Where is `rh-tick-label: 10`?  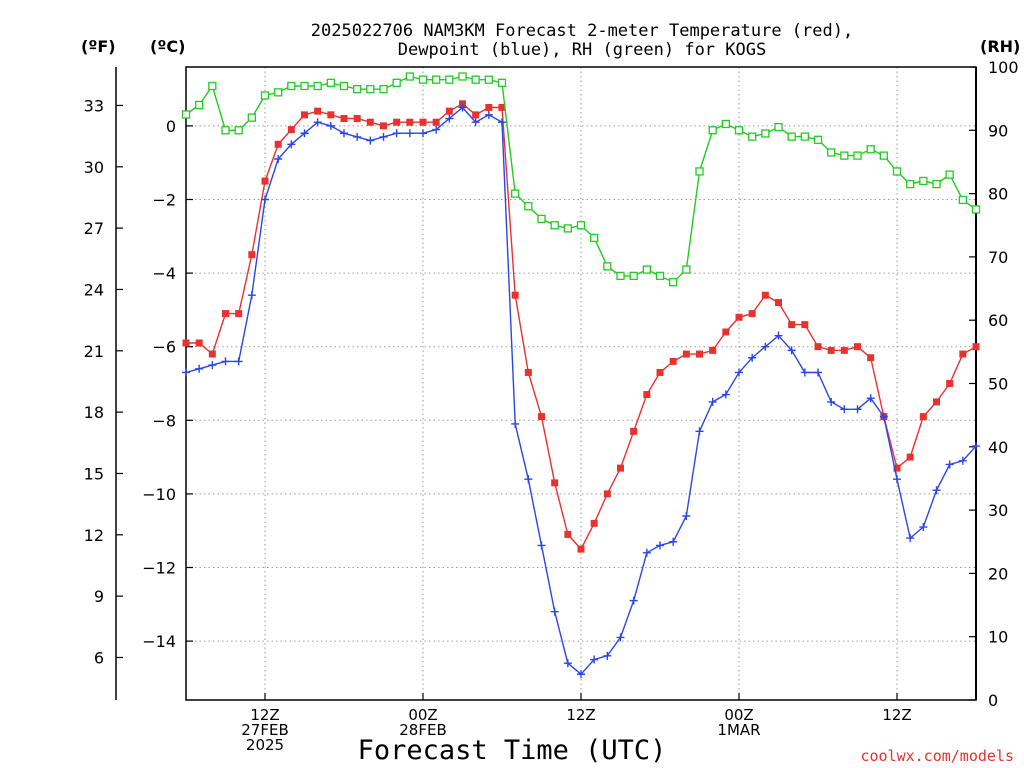
rh-tick-label: 10 is located at coordinates (998, 637).